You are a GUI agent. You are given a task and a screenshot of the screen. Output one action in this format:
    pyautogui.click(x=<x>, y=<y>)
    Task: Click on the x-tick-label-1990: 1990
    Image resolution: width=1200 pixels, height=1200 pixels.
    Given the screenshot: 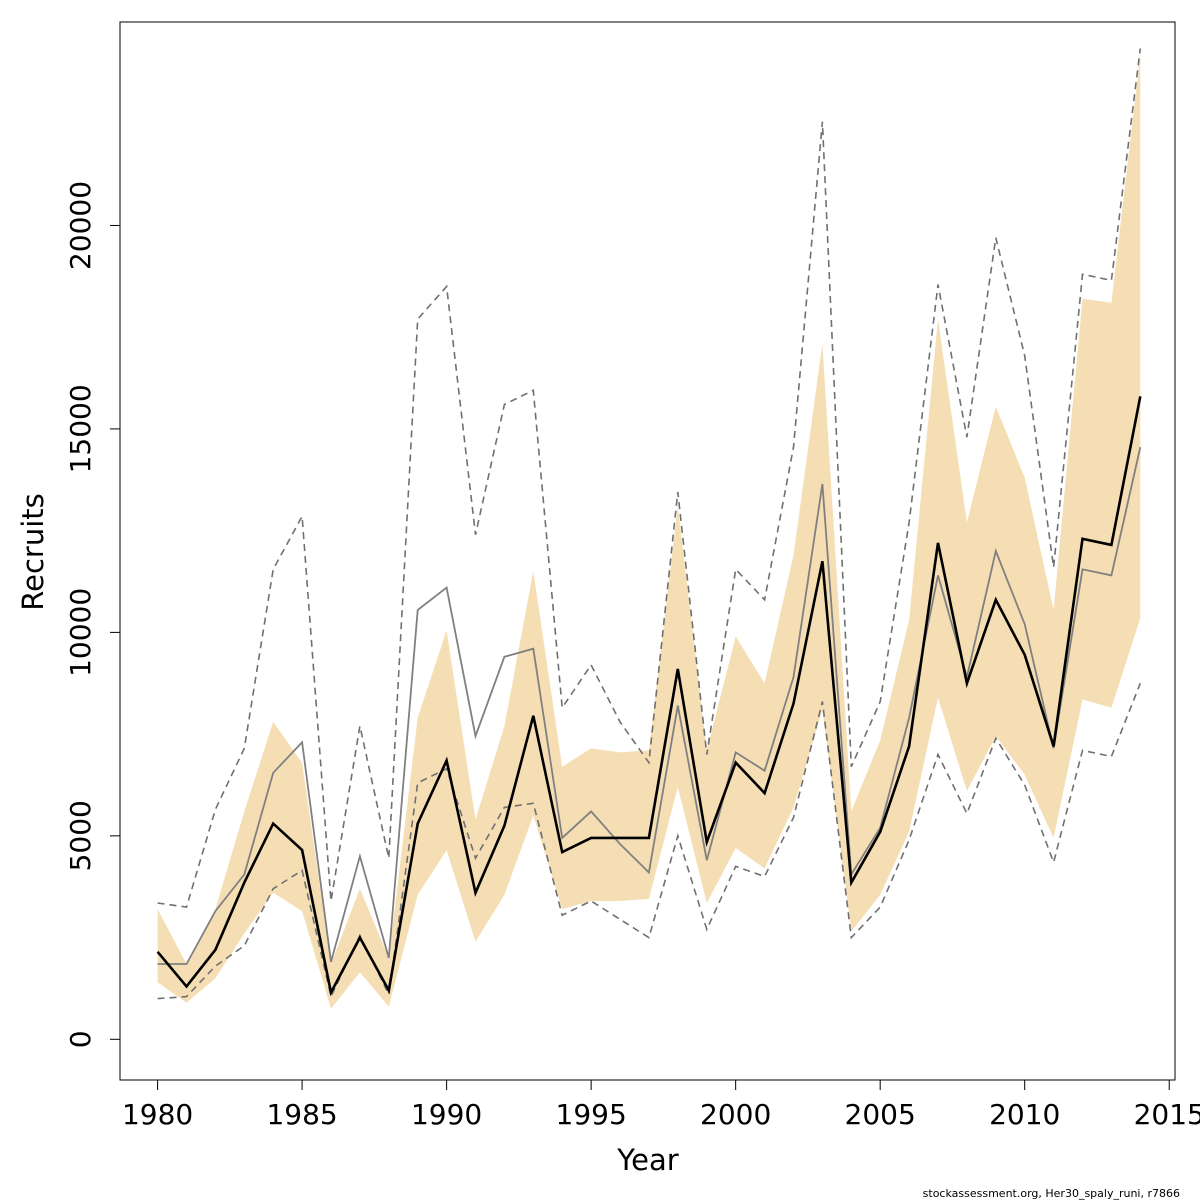 What is the action you would take?
    pyautogui.click(x=446, y=1114)
    